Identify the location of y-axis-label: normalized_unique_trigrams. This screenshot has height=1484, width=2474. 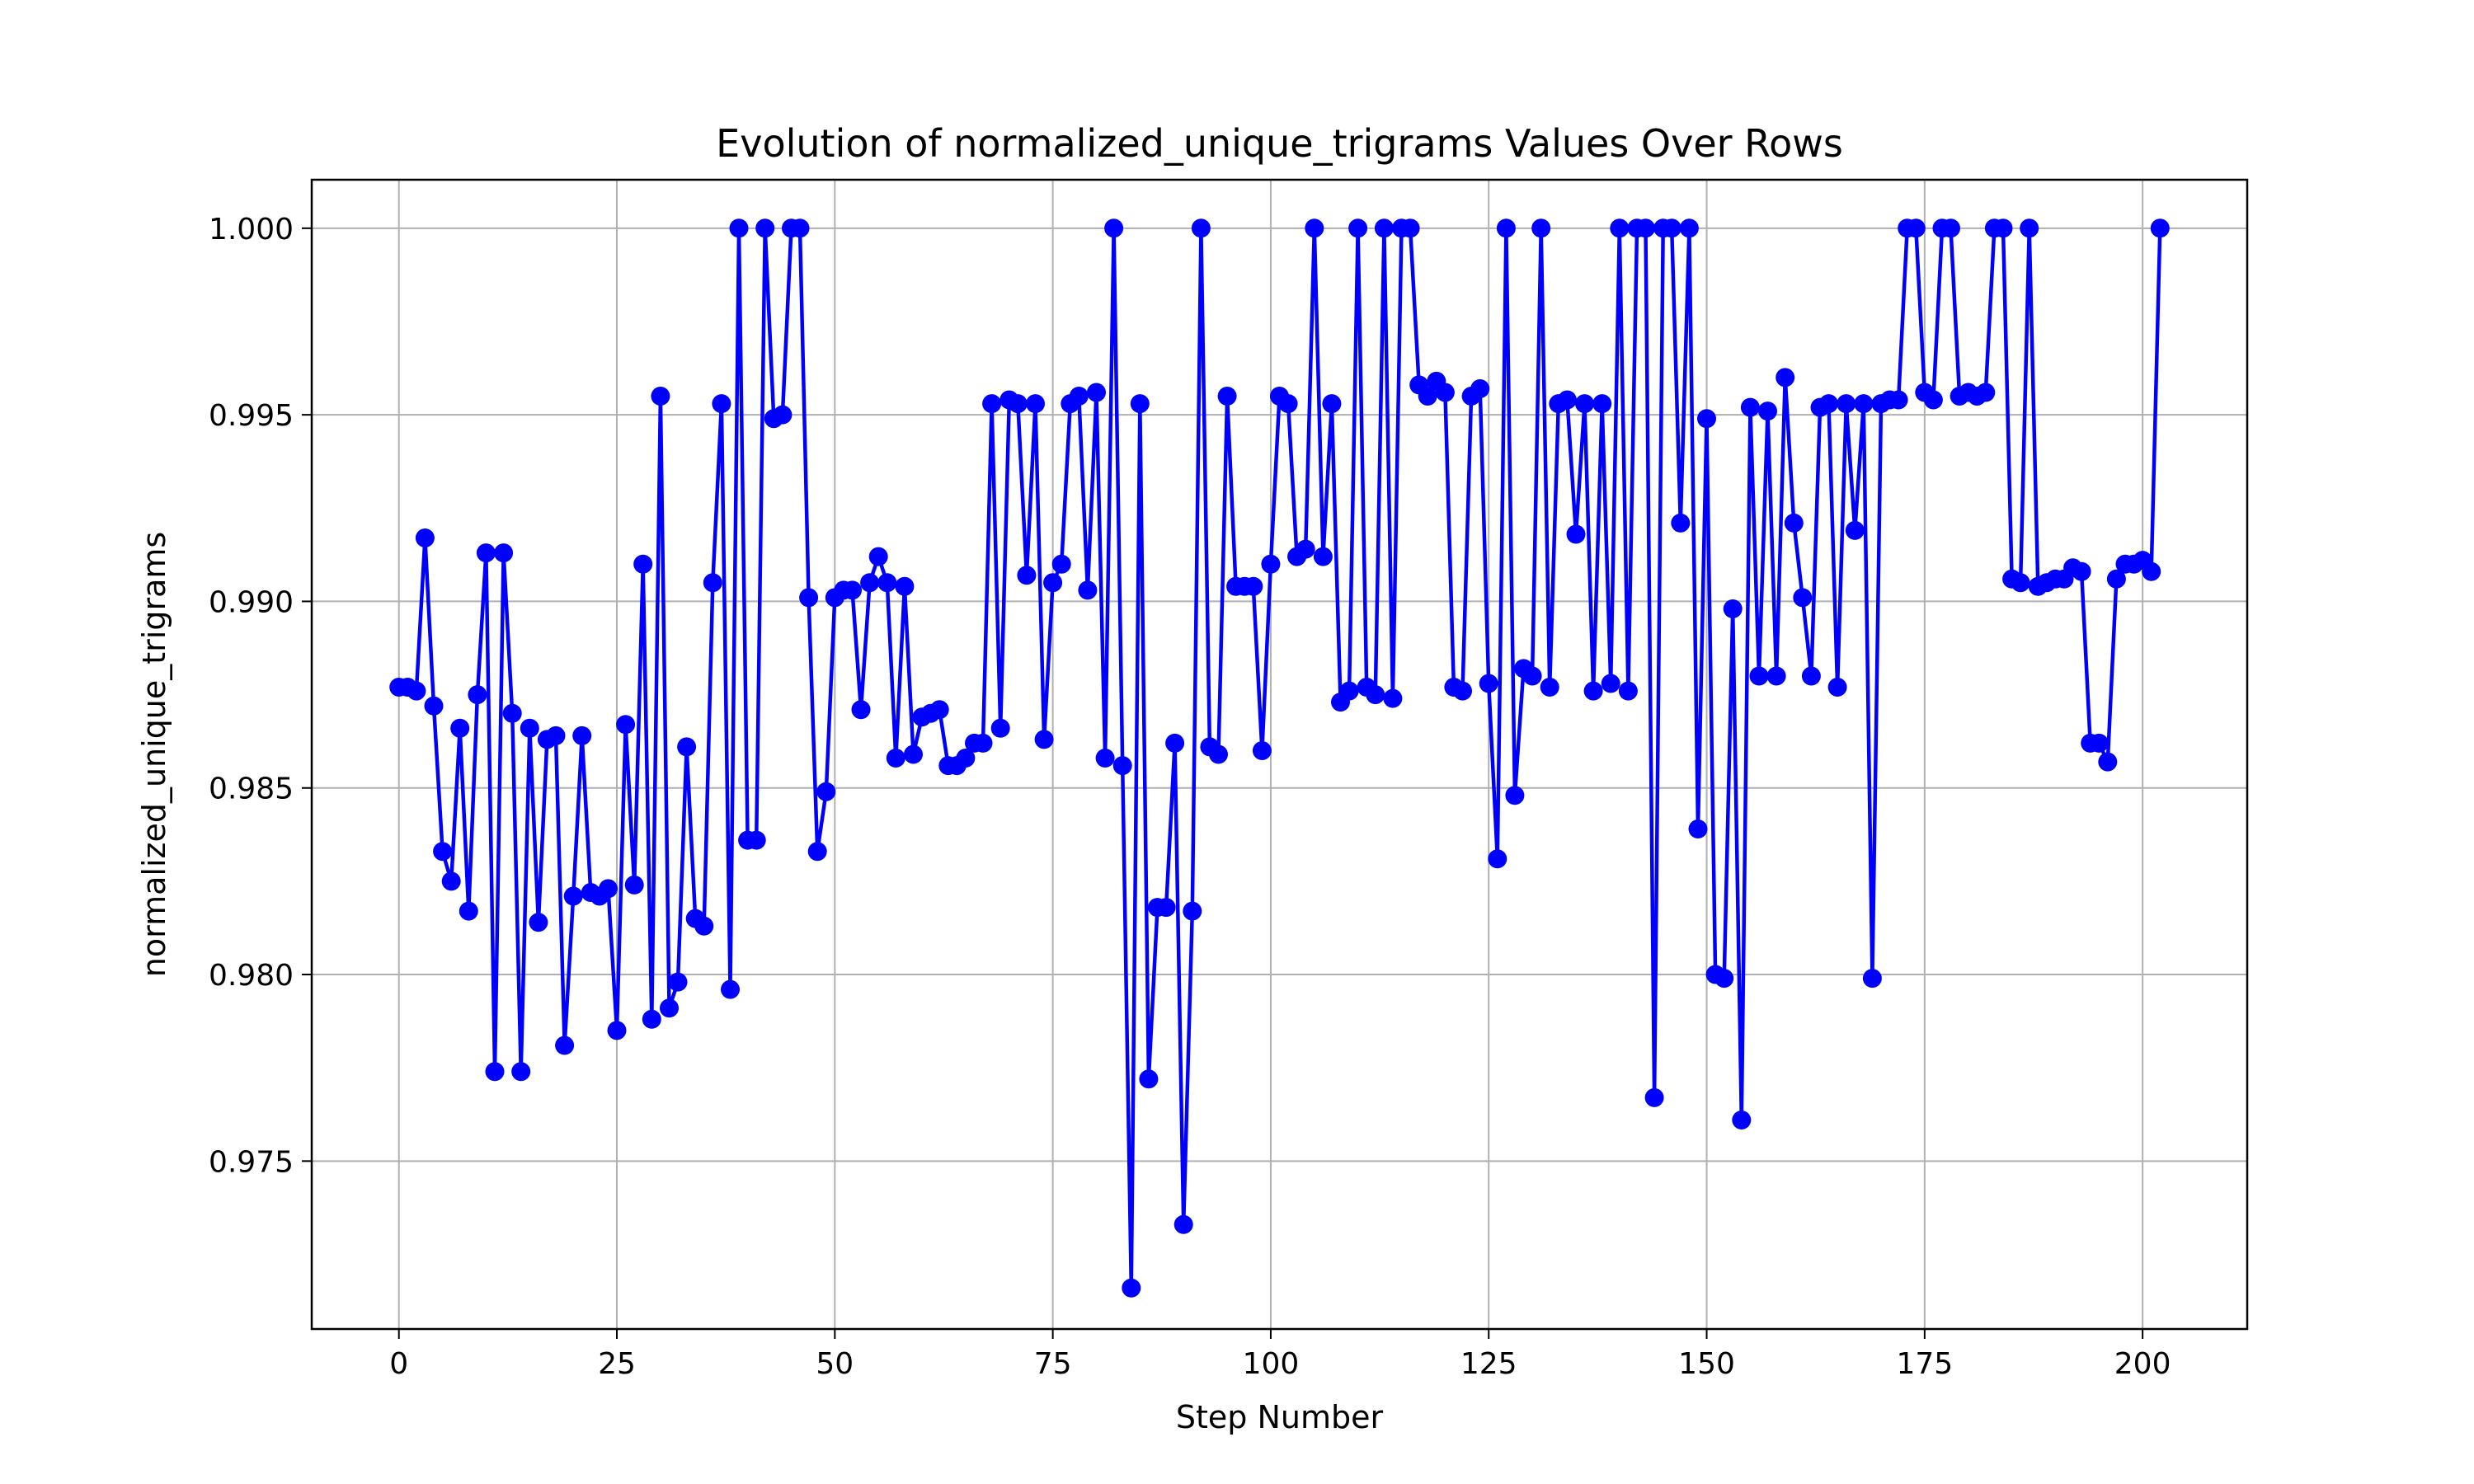
(154, 754).